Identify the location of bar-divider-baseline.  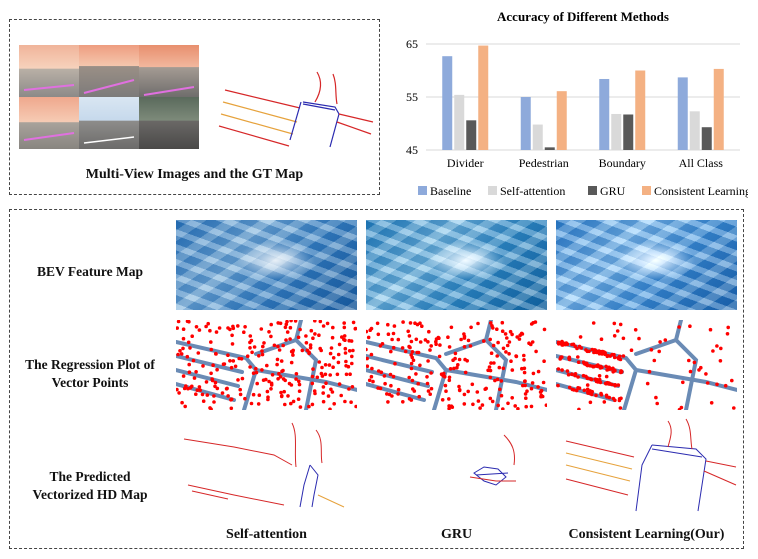
(447, 103).